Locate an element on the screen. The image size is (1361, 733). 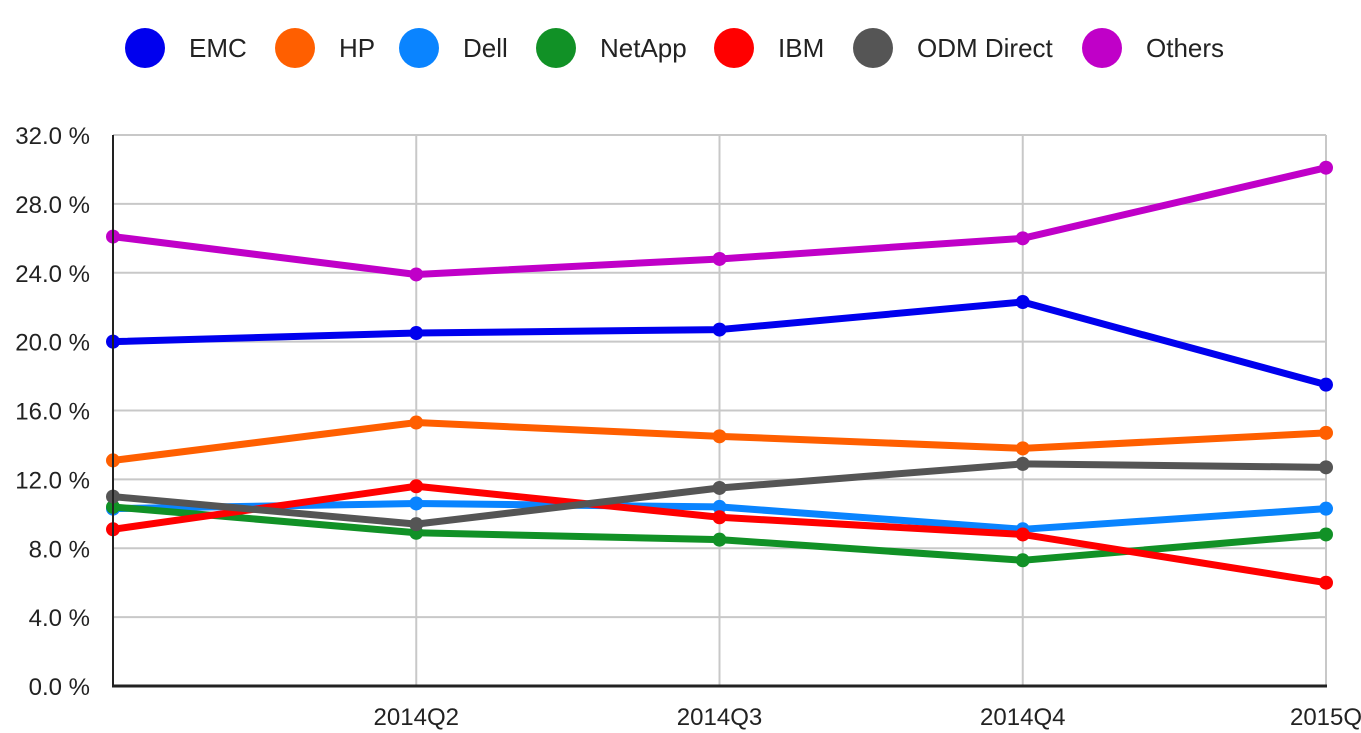
legend-item-others: Others is located at coordinates (1153, 48).